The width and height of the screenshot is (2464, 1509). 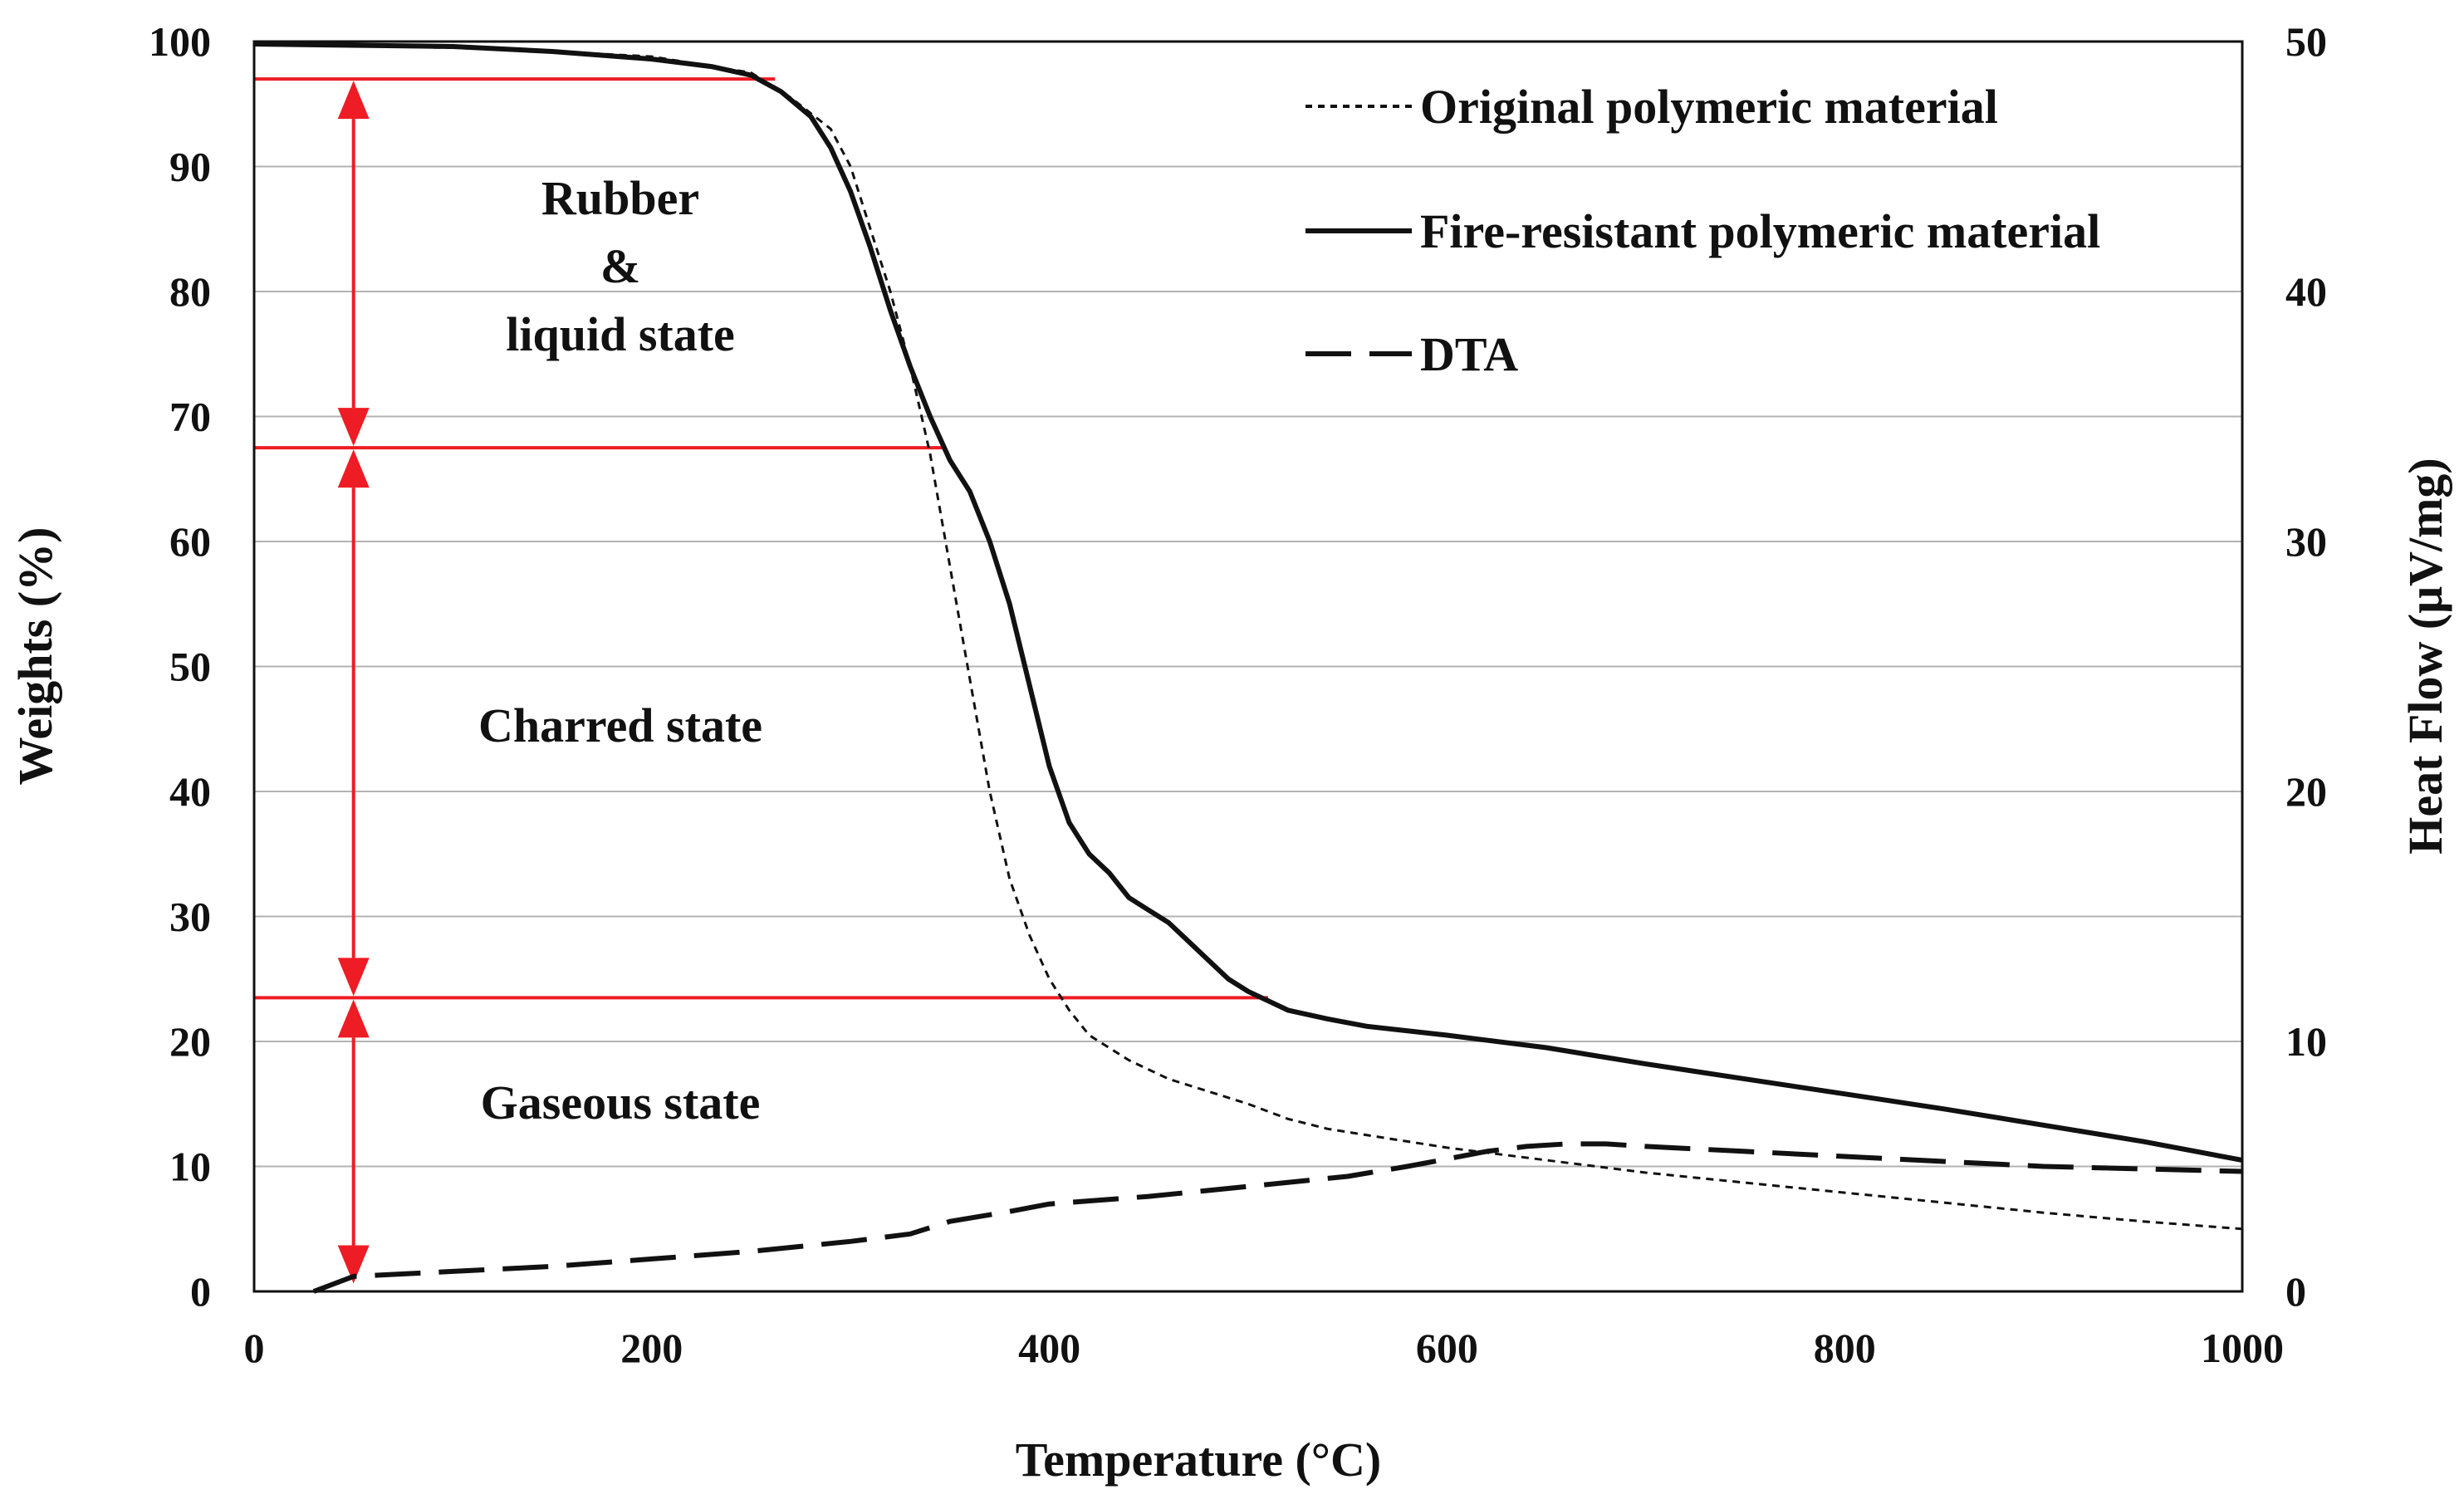 What do you see at coordinates (2306, 541) in the screenshot?
I see `y2-tick-label: 30` at bounding box center [2306, 541].